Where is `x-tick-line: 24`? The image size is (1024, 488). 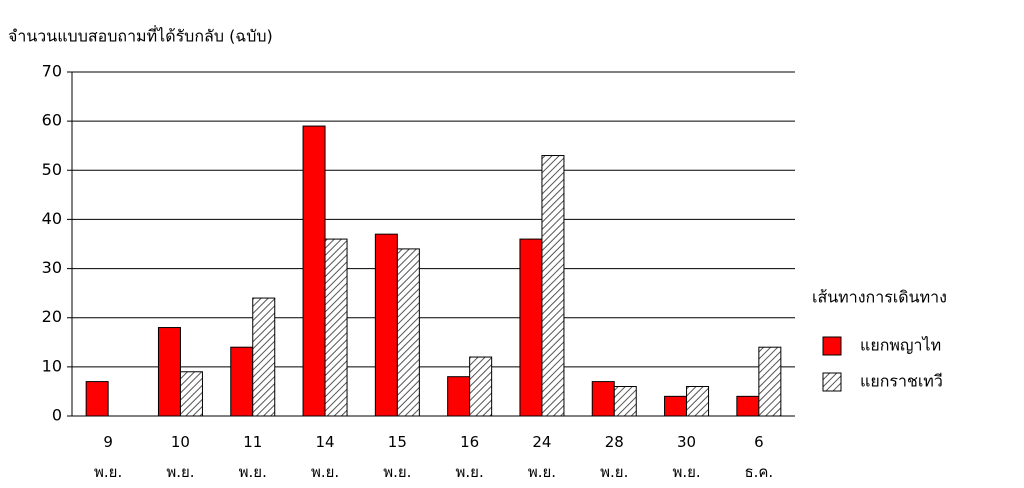 x-tick-line: 24 is located at coordinates (541, 442).